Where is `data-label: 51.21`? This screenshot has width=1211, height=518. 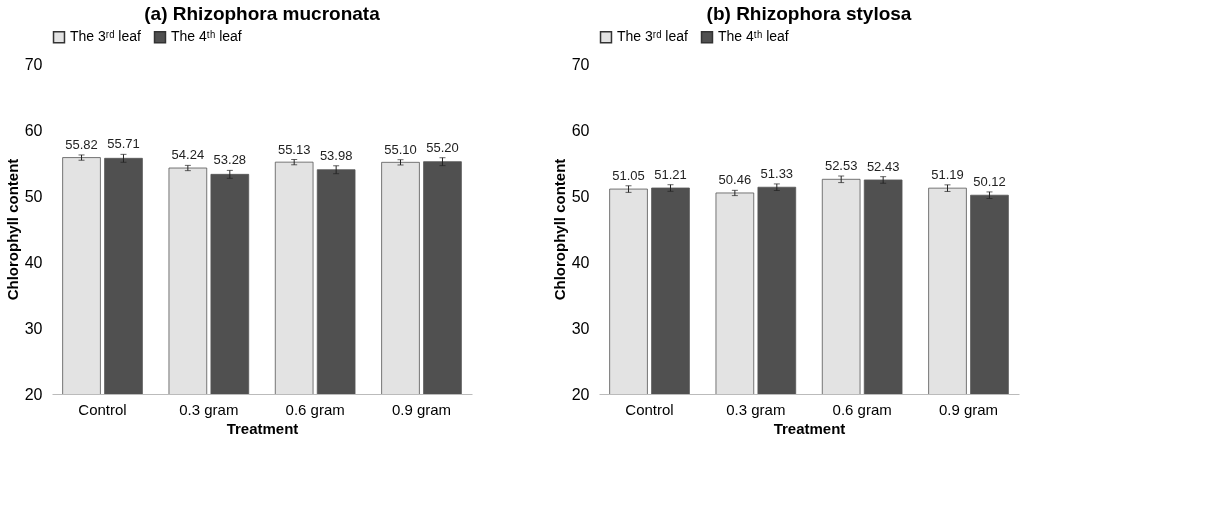
data-label: 51.21 is located at coordinates (670, 174).